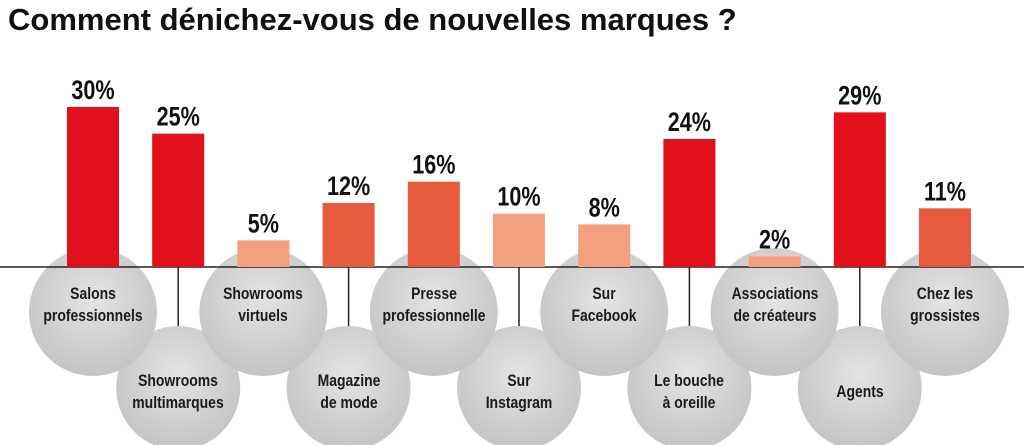  I want to click on value-label: 30%, so click(92, 91).